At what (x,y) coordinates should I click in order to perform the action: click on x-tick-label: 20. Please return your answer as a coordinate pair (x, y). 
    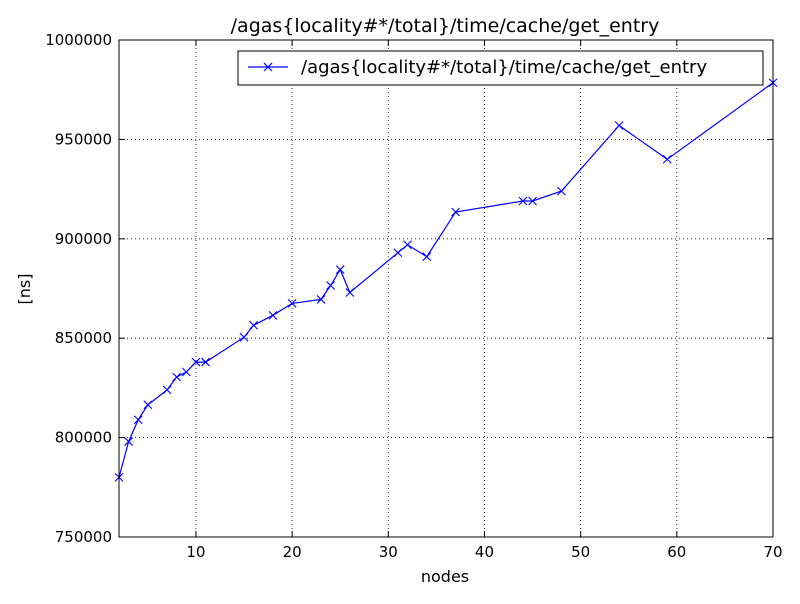
    Looking at the image, I should click on (292, 552).